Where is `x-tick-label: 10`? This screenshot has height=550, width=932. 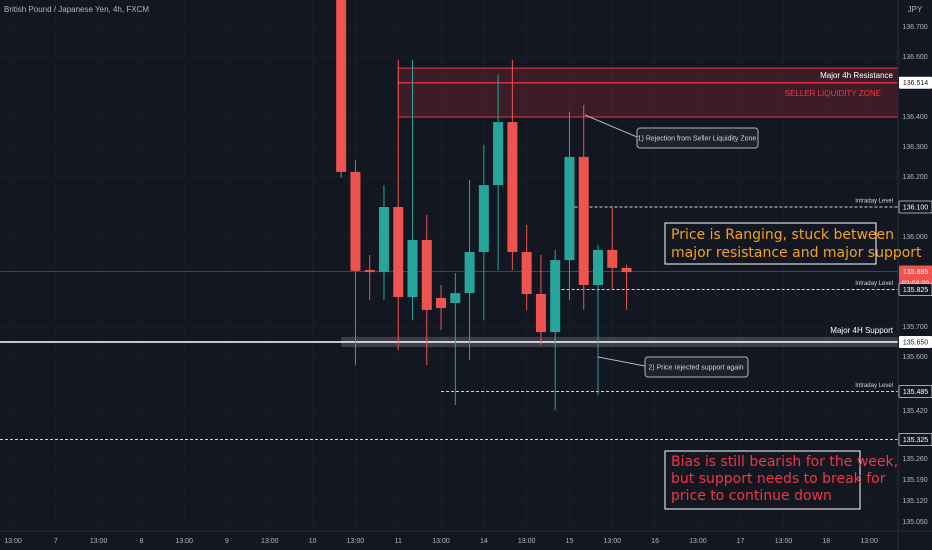
x-tick-label: 10 is located at coordinates (313, 541).